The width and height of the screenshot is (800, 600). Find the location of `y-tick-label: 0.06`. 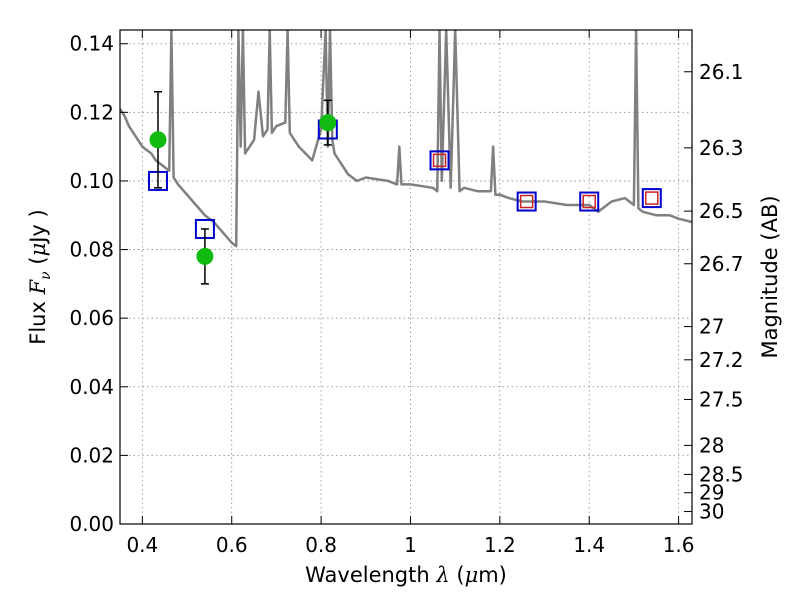

y-tick-label: 0.06 is located at coordinates (91, 318).